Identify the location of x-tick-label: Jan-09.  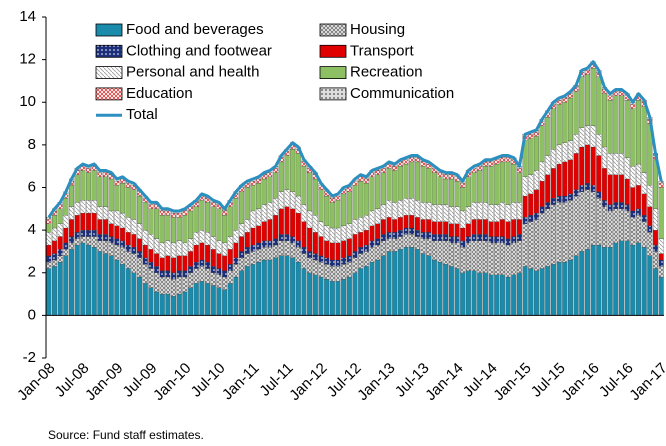
(104, 382).